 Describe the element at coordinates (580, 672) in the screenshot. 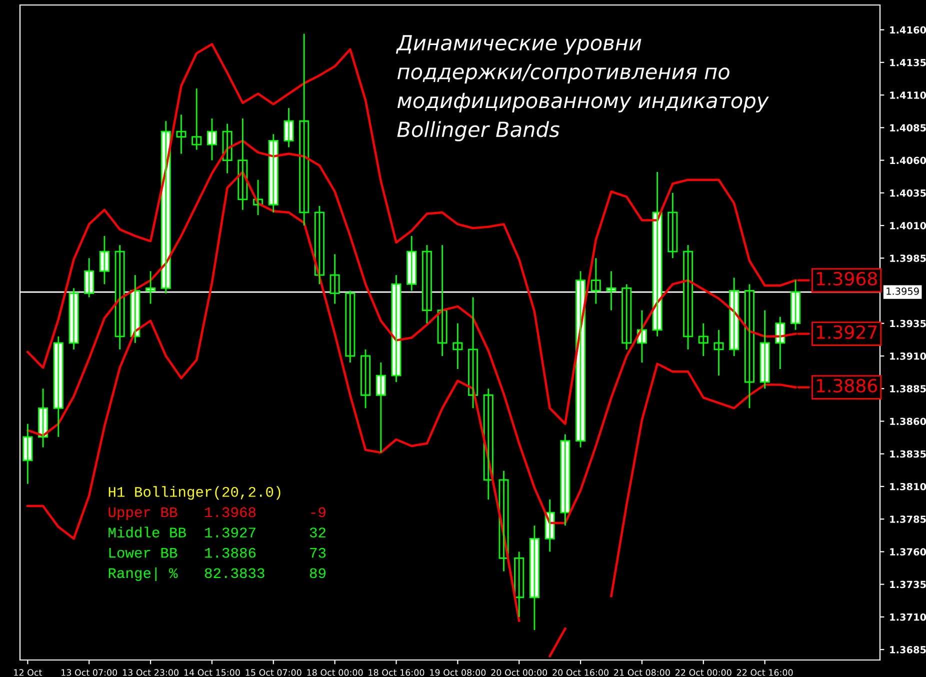

I see `x-tick-label: 20 Oct 16:00` at that location.